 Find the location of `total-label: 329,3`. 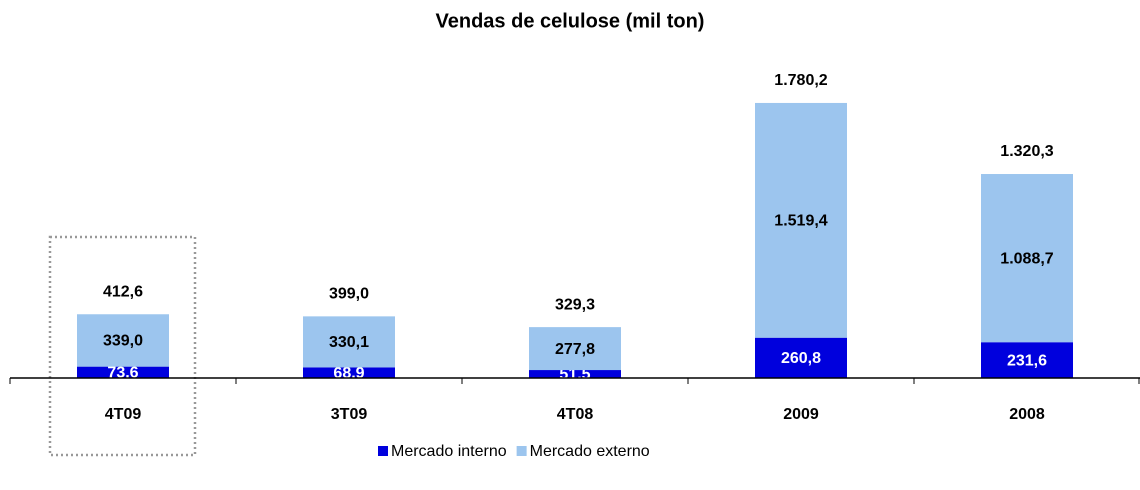

total-label: 329,3 is located at coordinates (575, 304).